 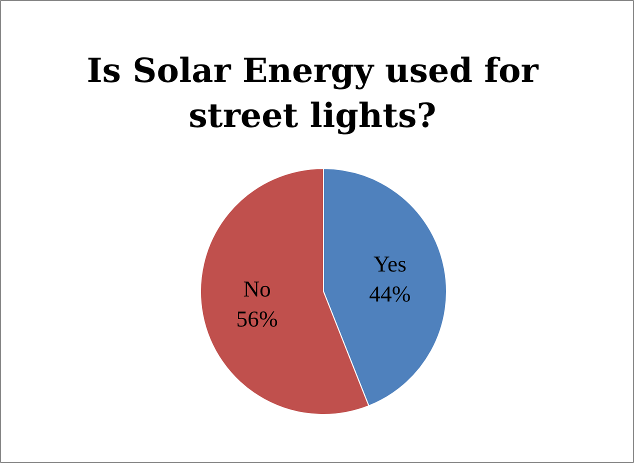 I want to click on data-label: 44%, so click(x=390, y=293).